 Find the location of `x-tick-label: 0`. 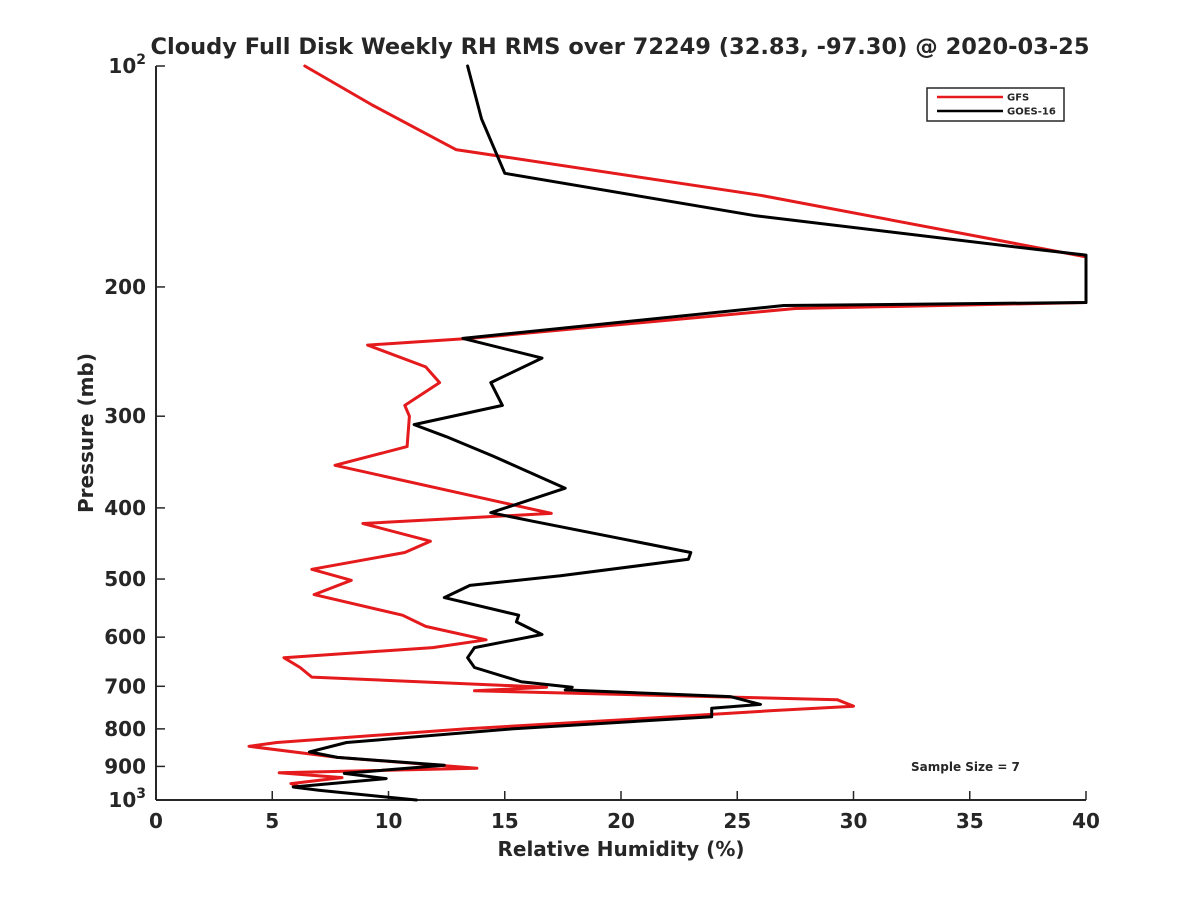

x-tick-label: 0 is located at coordinates (156, 821).